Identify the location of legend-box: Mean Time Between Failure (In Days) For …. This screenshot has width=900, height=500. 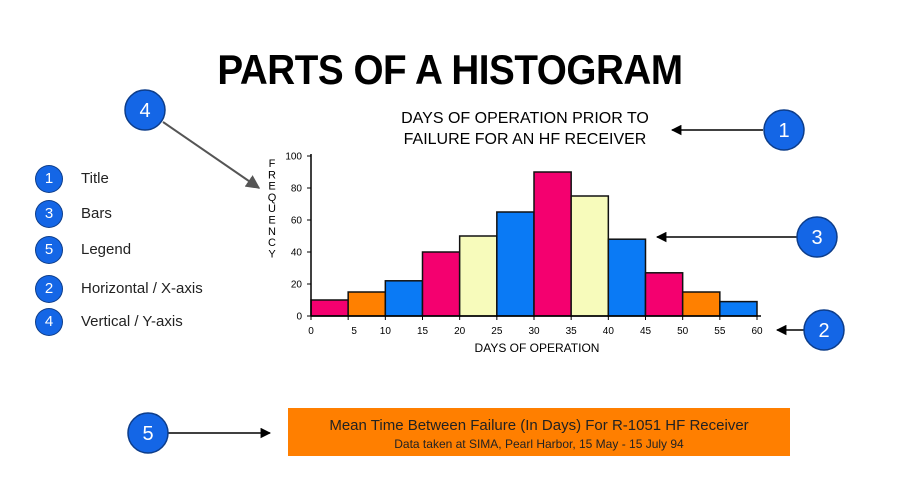
(539, 432).